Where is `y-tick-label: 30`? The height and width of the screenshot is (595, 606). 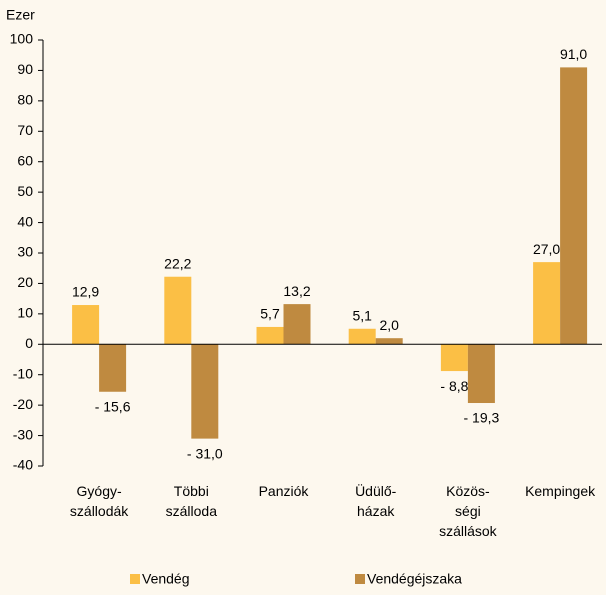
y-tick-label: 30 is located at coordinates (25, 252).